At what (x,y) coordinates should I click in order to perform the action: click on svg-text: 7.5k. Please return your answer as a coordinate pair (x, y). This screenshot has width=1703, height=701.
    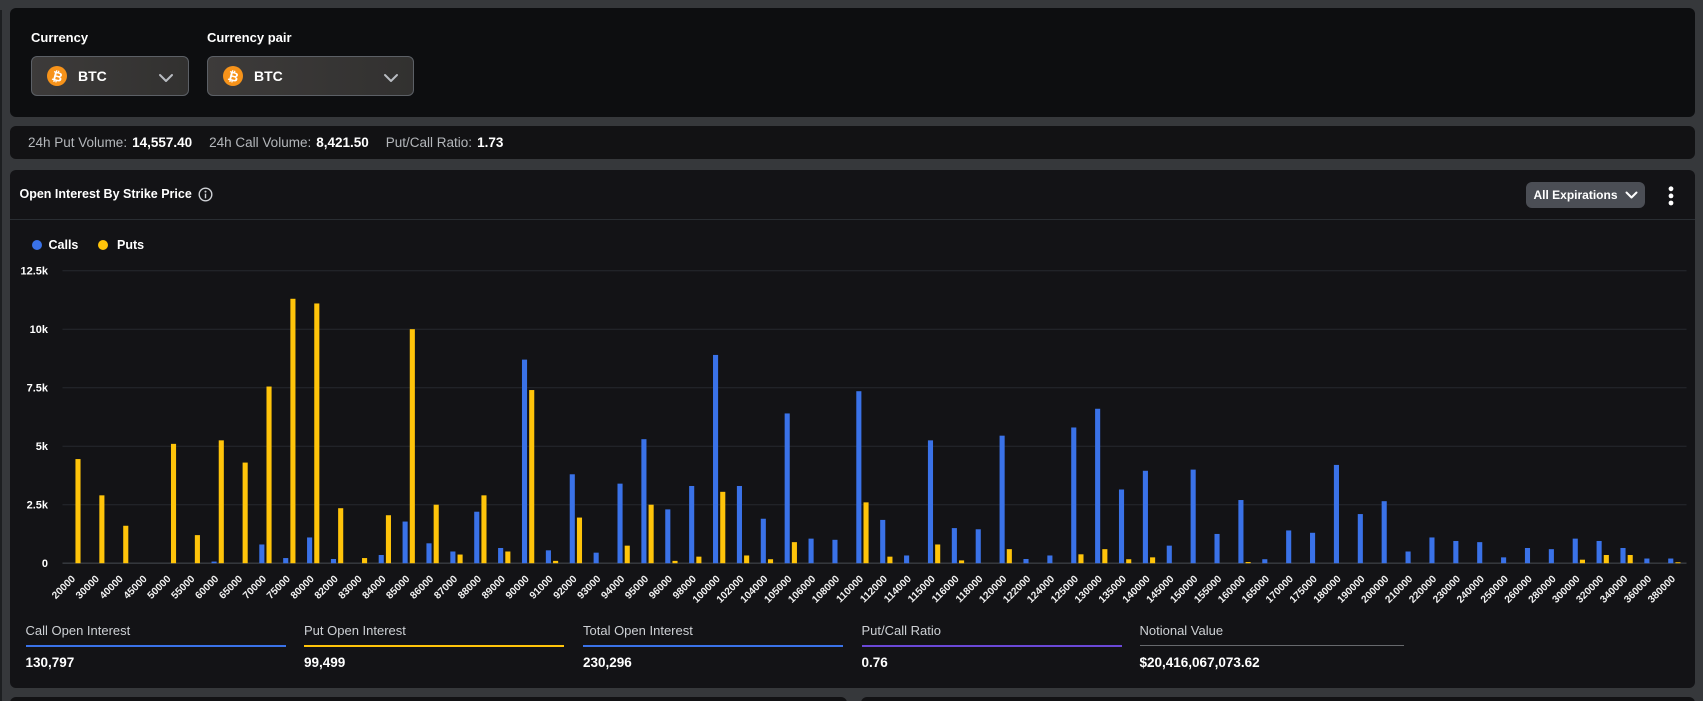
    Looking at the image, I should click on (38, 389).